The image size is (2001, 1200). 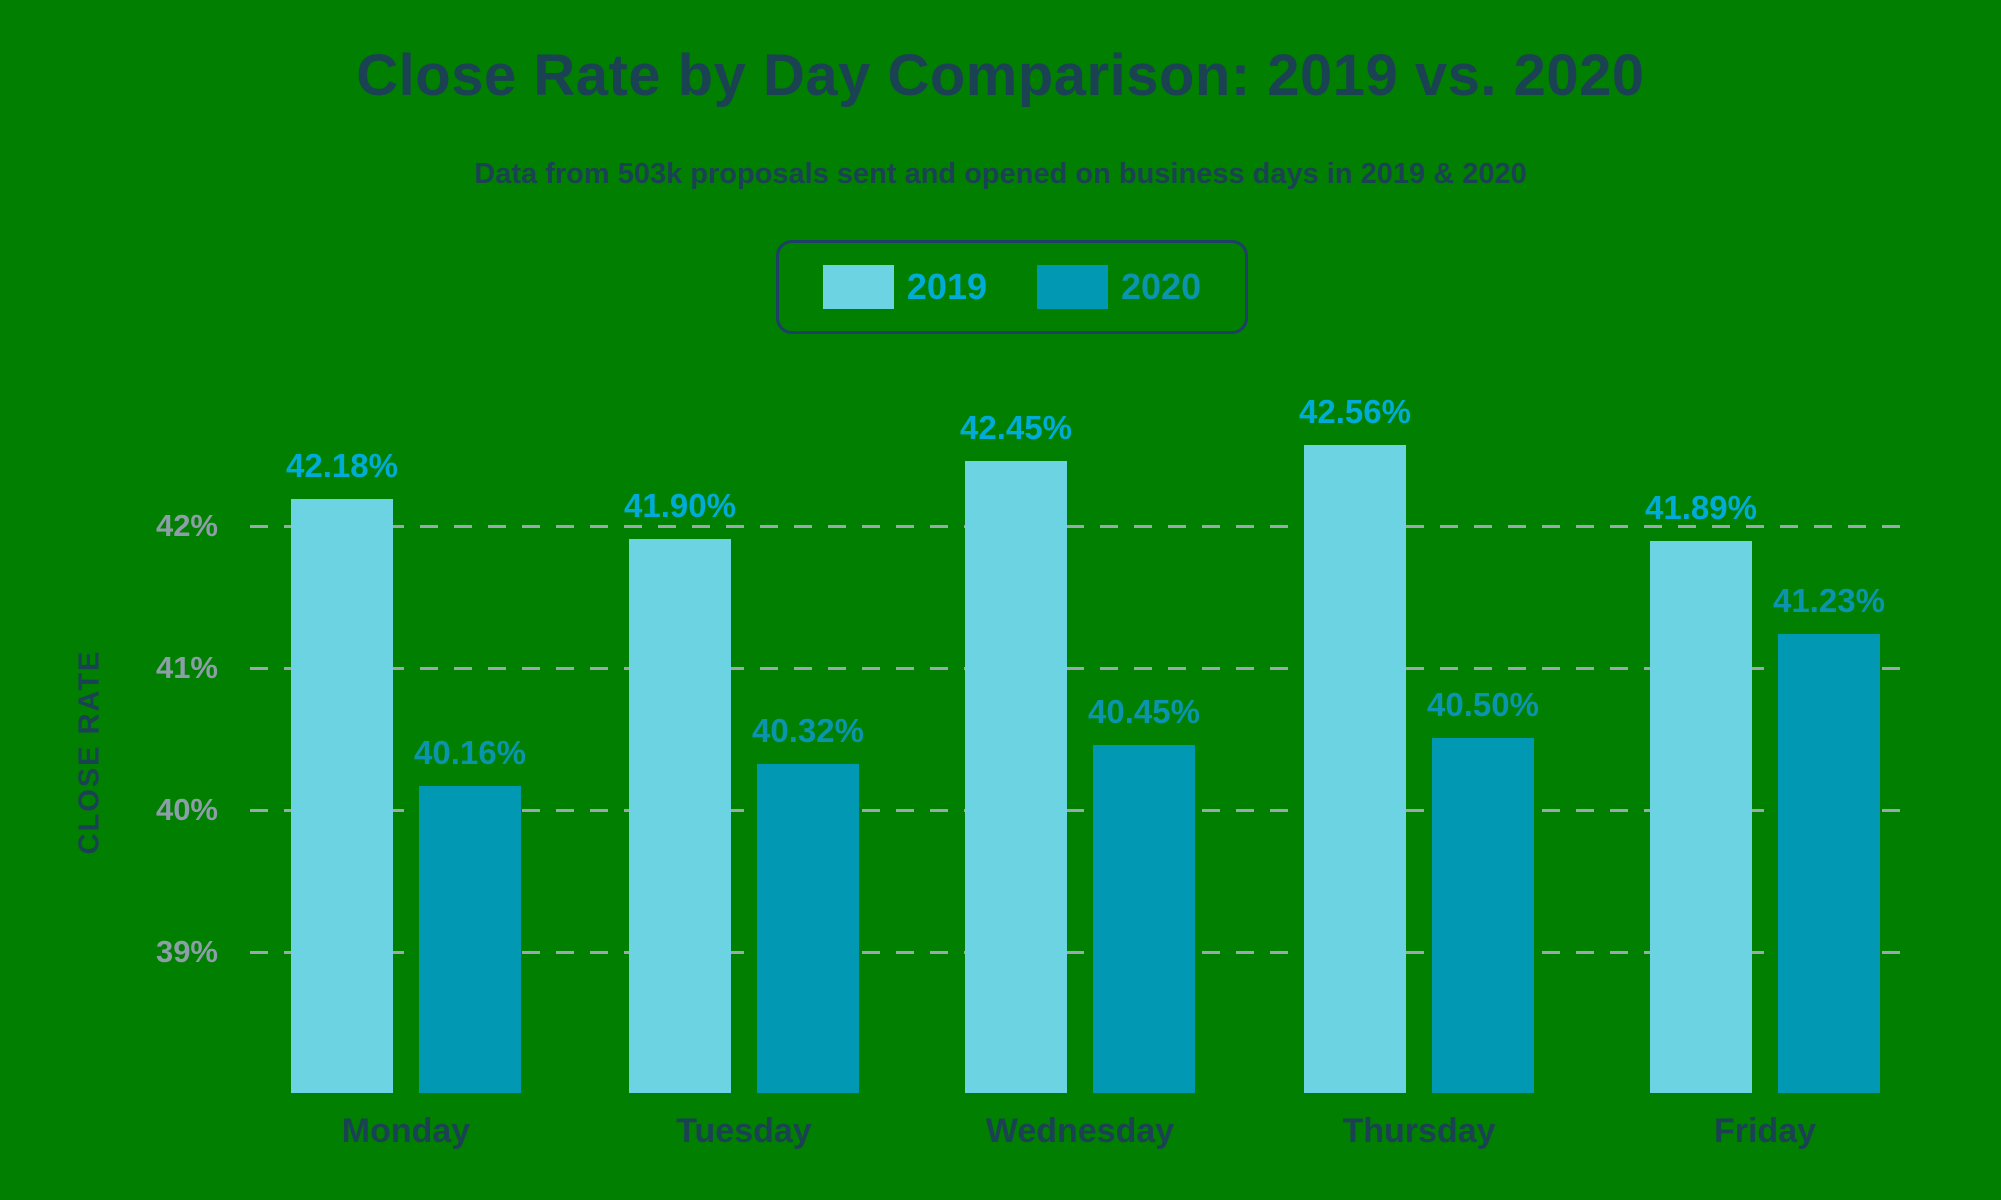 I want to click on bar-value-2020-friday: 41.23%, so click(x=1829, y=601).